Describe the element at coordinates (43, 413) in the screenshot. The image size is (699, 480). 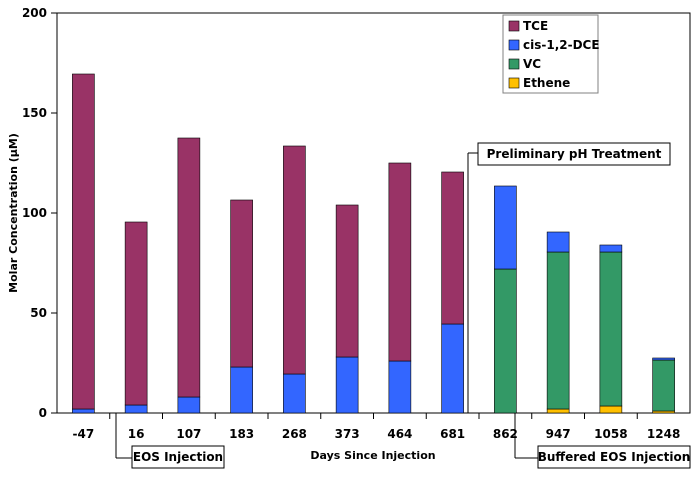
I see `y-tick-label: 0` at that location.